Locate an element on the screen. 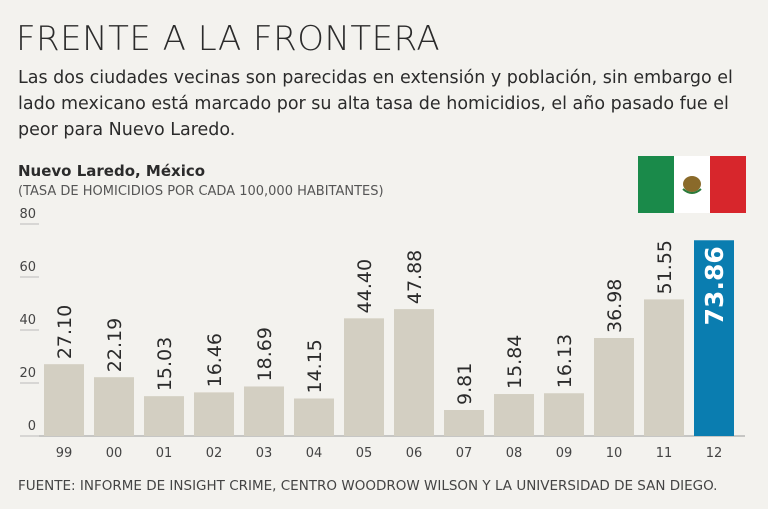  y-tick-label: 0 is located at coordinates (32, 426).